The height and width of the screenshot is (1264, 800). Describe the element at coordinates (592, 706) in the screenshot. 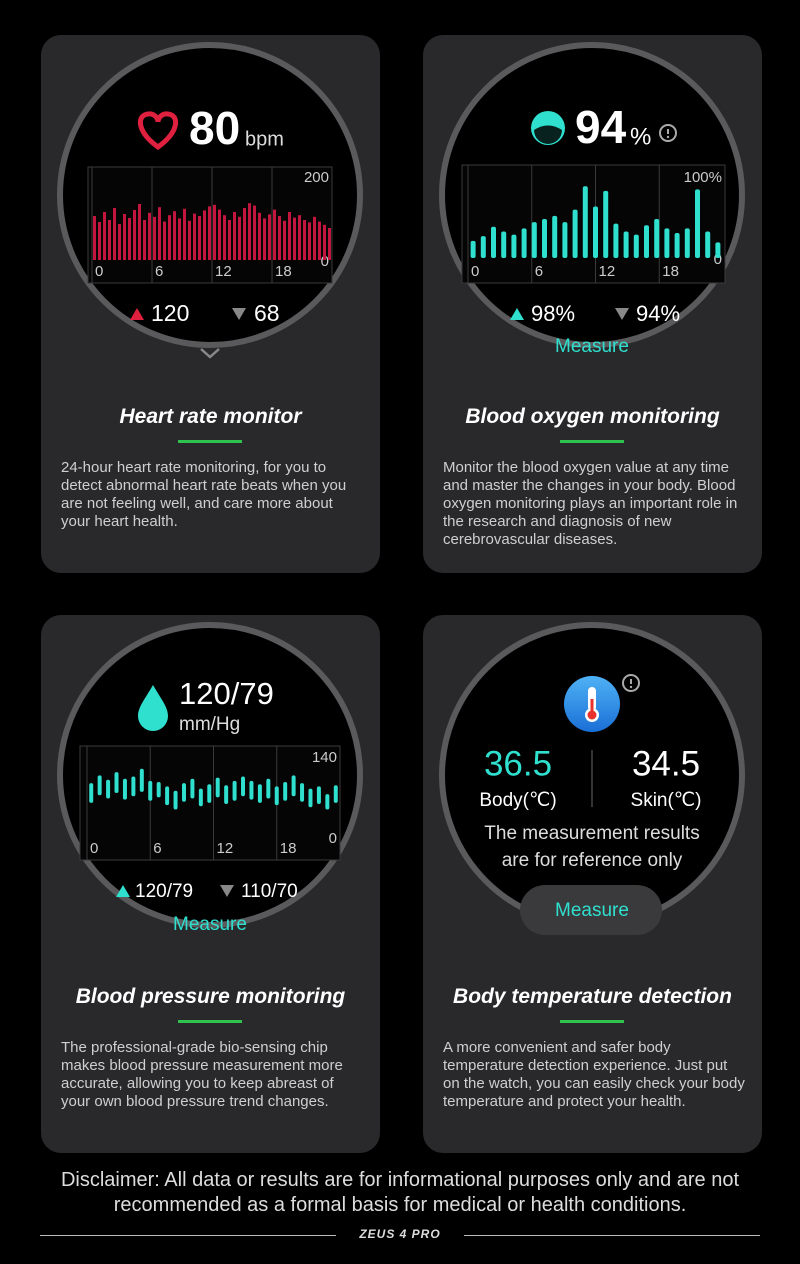

I see `thermometer-icon` at that location.